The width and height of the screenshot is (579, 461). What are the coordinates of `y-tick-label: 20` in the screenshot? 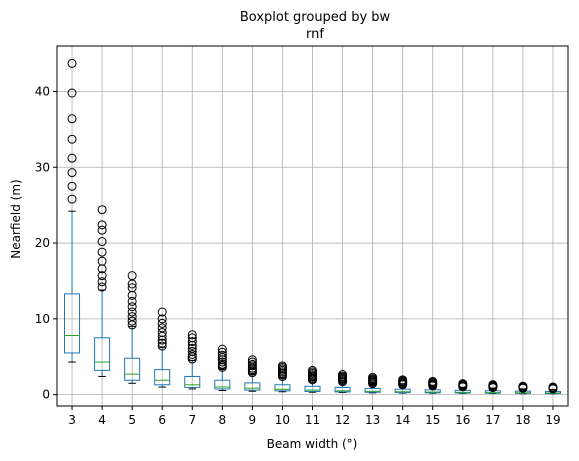 It's located at (42, 243).